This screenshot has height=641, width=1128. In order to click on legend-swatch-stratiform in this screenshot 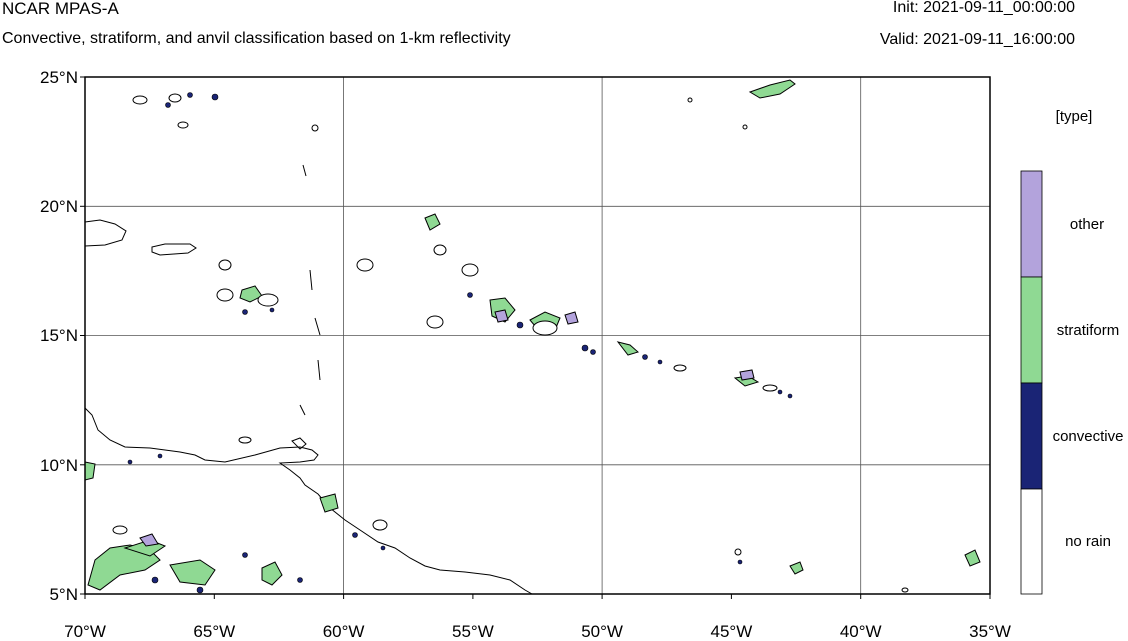, I will do `click(1031, 330)`.